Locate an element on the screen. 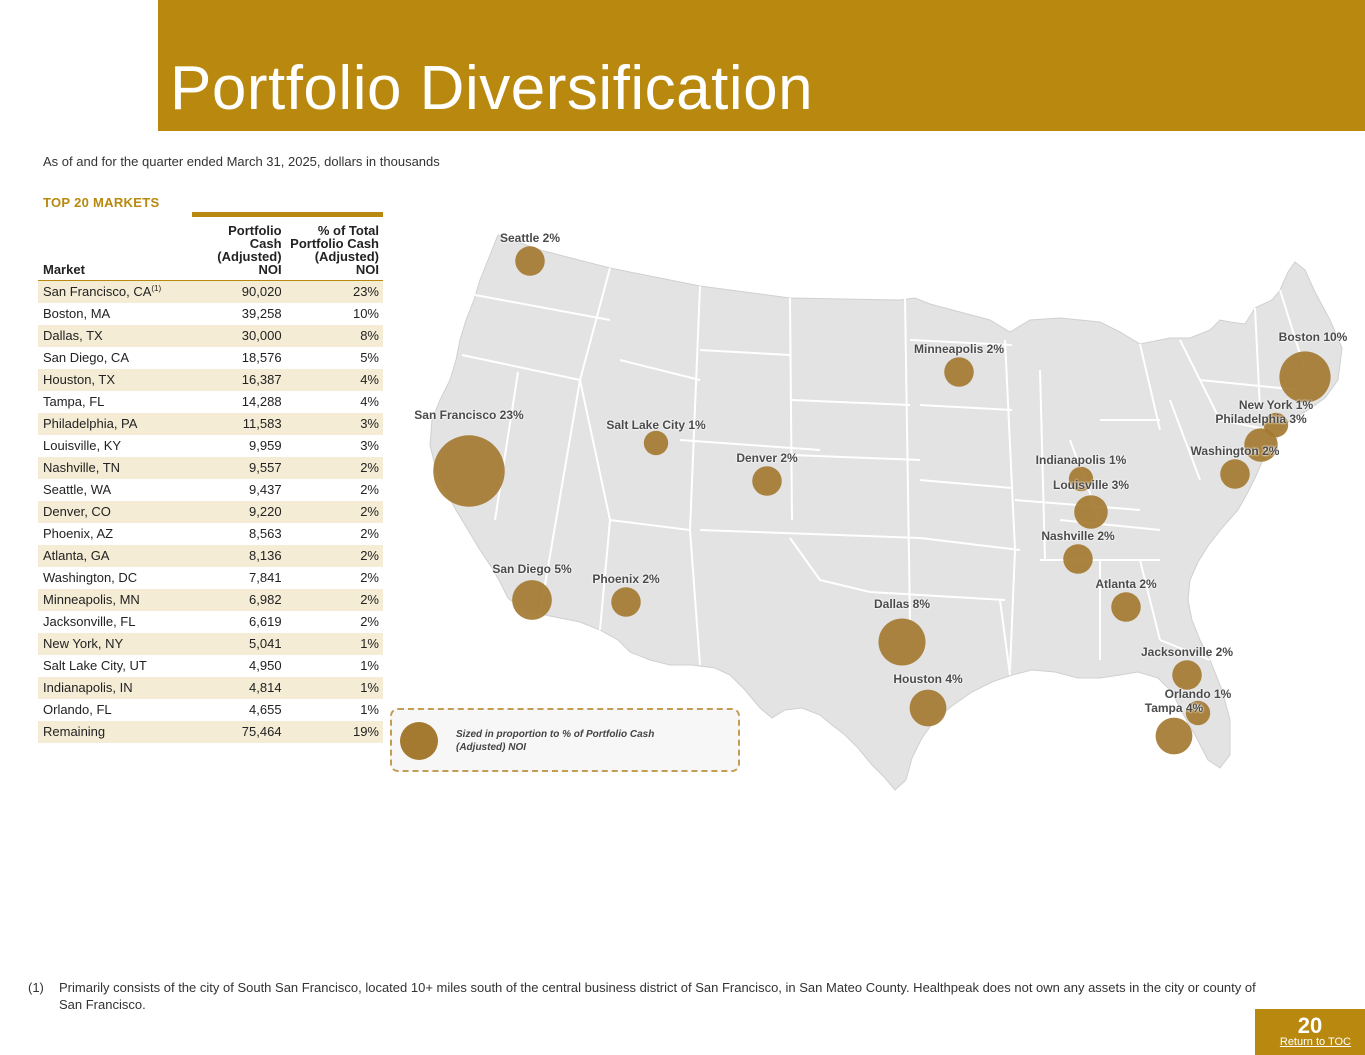  city-label: New York 1% is located at coordinates (1276, 405).